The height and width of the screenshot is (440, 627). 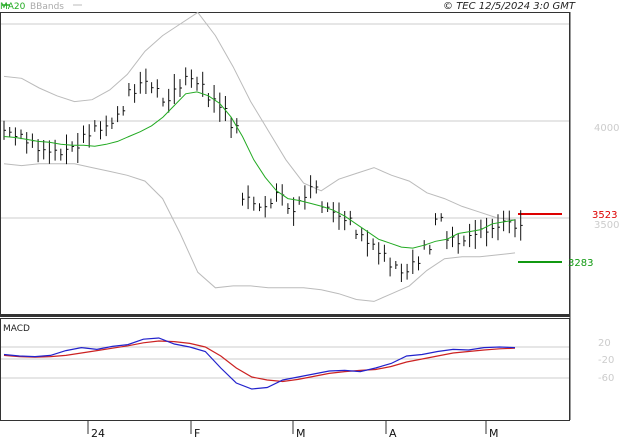 What do you see at coordinates (606, 378) in the screenshot?
I see `macd-tick-neg60: -60` at bounding box center [606, 378].